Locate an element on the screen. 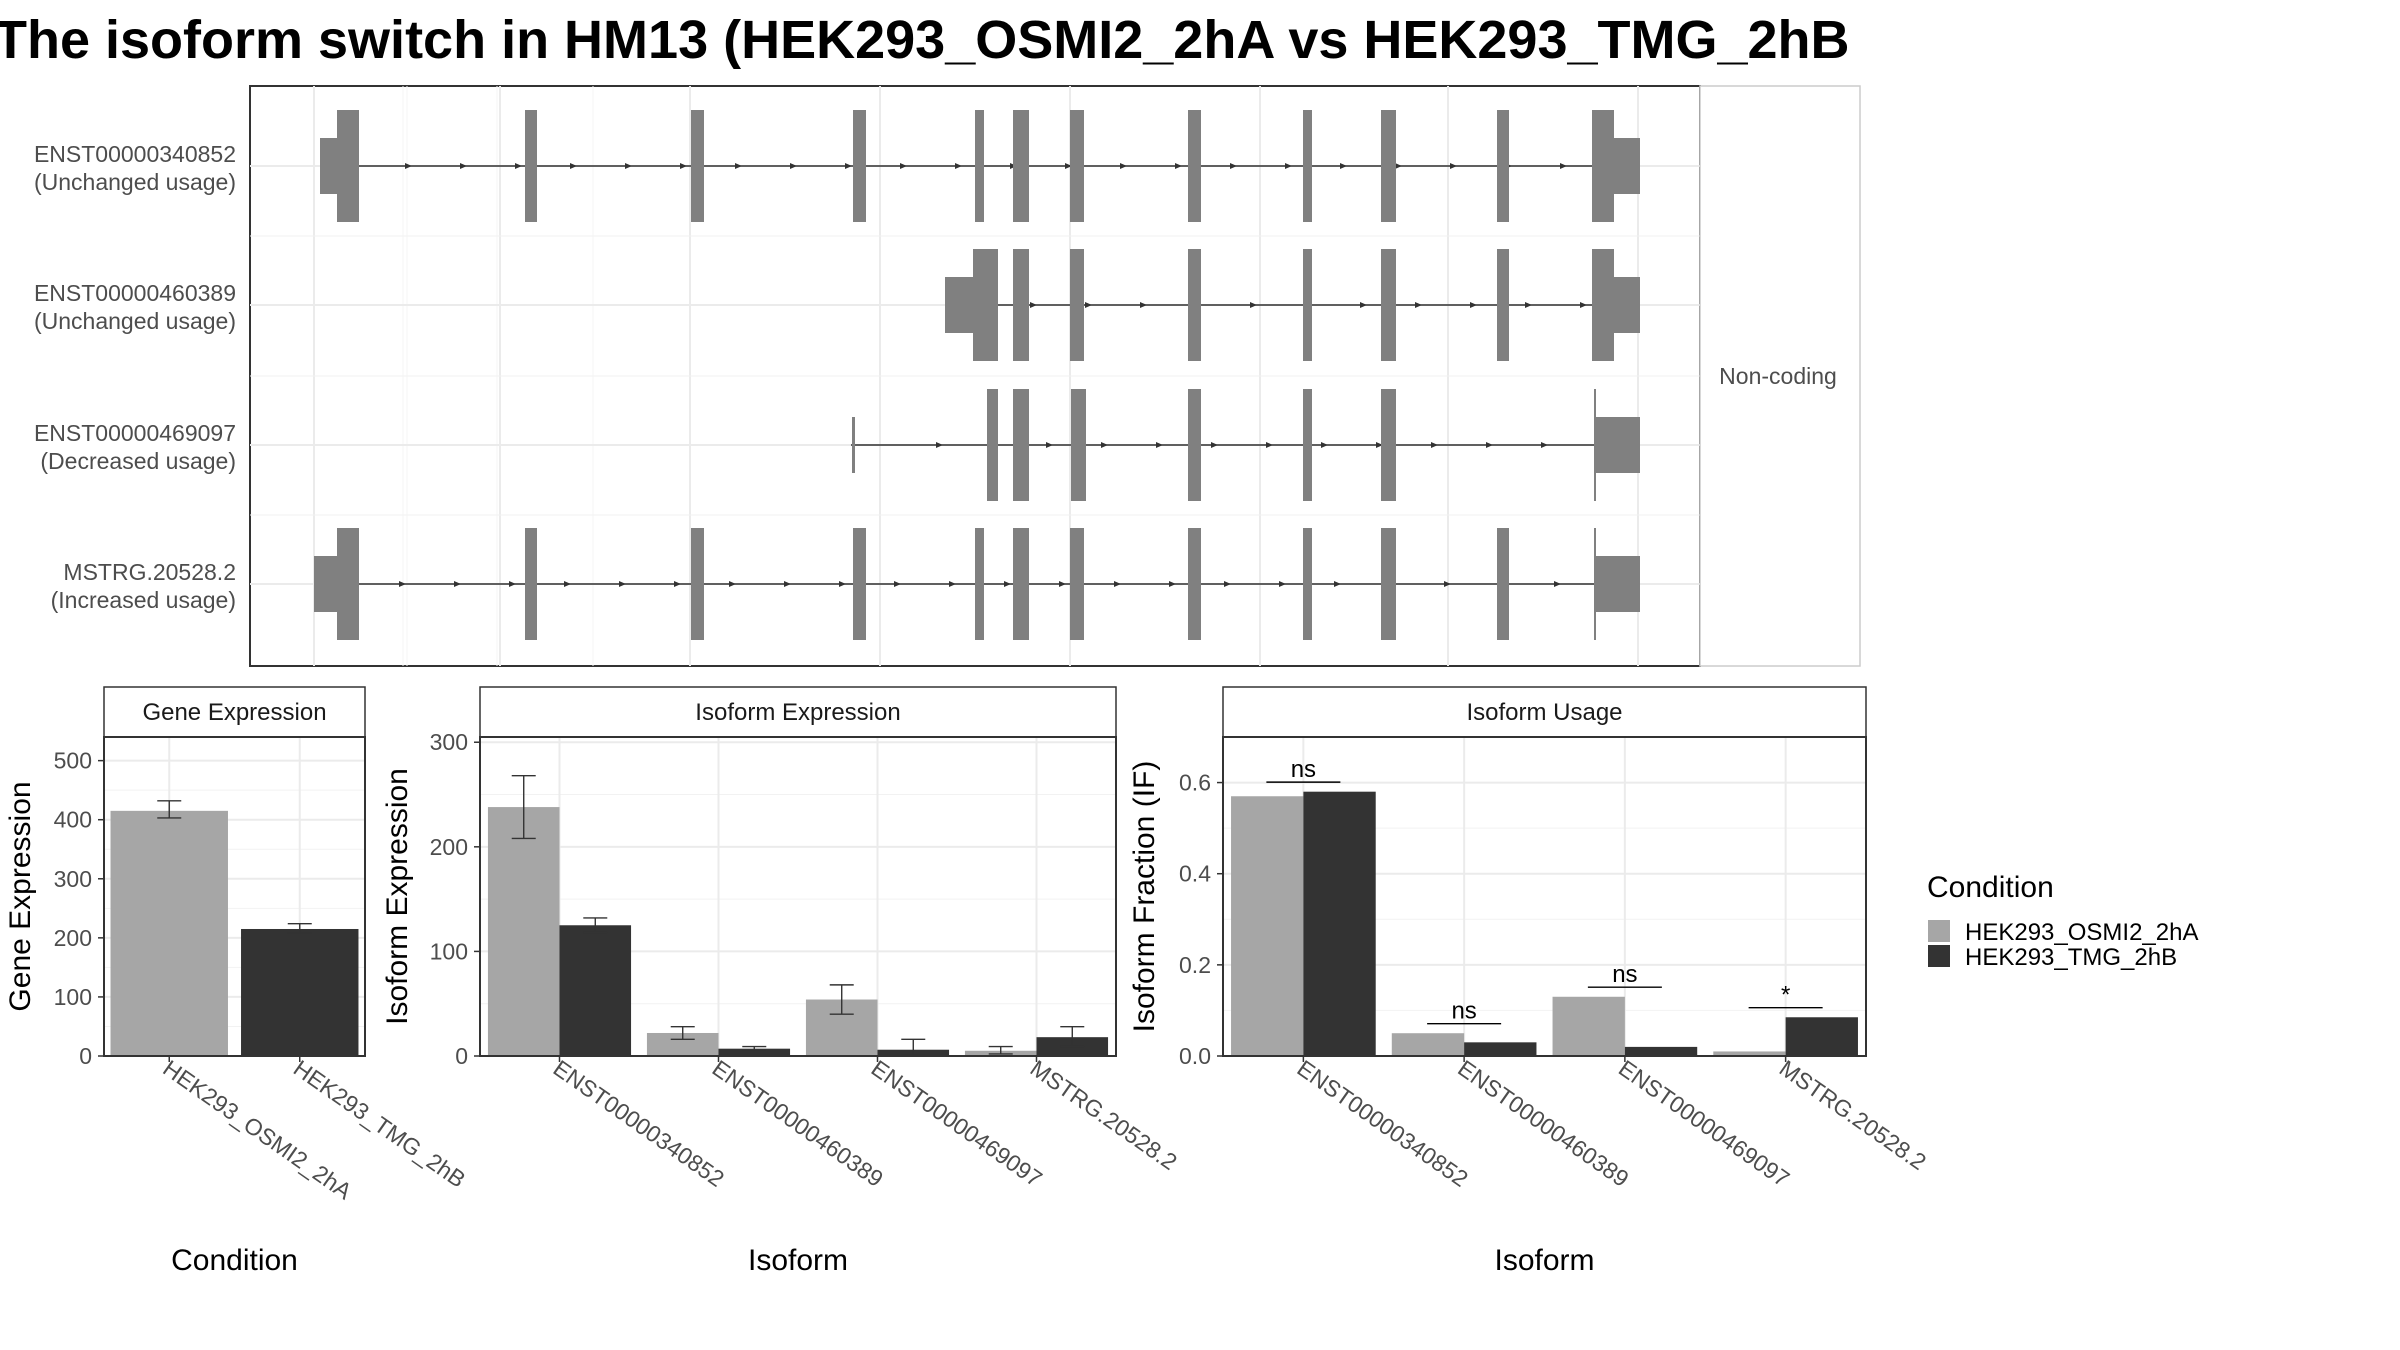 This screenshot has height=1350, width=2400. x-axis-title: Isoform is located at coordinates (1544, 1260).